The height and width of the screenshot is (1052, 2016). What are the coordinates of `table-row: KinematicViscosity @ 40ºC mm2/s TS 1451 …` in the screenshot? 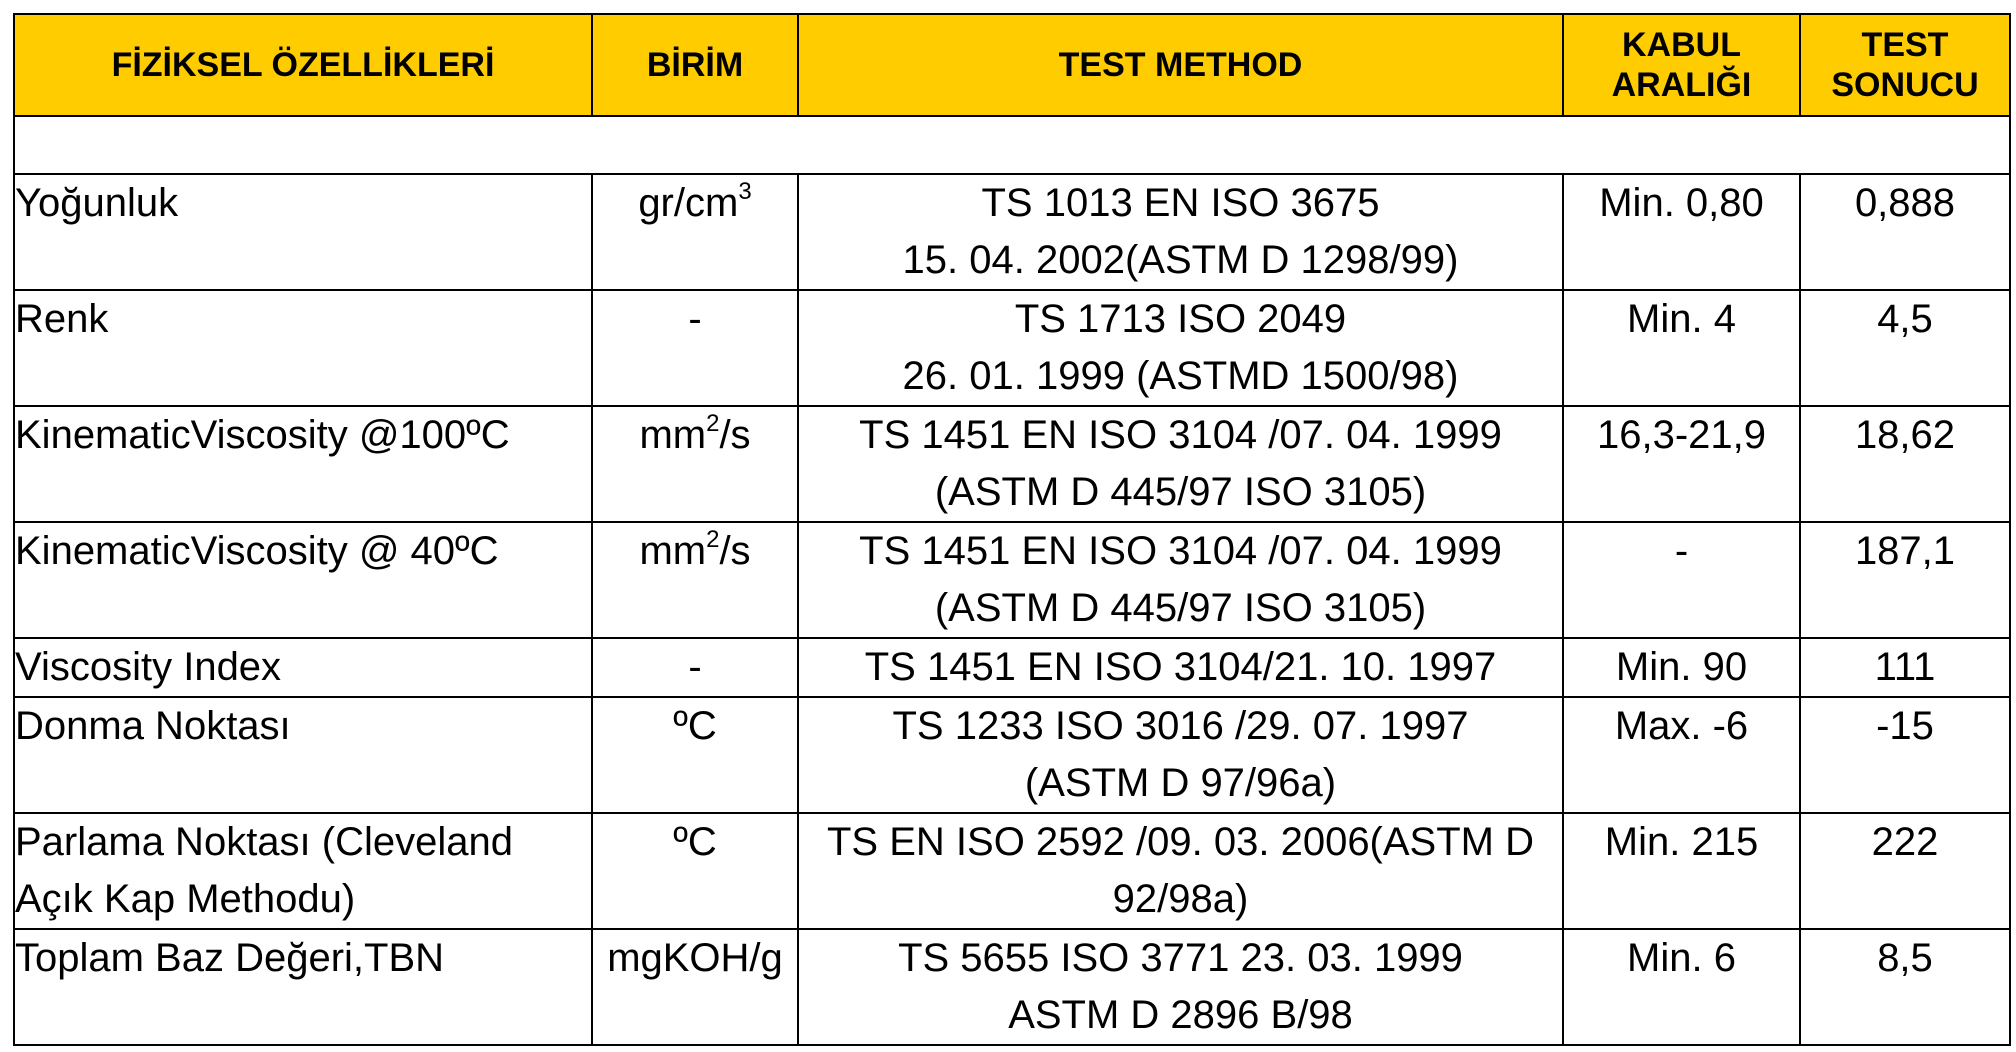 It's located at (1012, 580).